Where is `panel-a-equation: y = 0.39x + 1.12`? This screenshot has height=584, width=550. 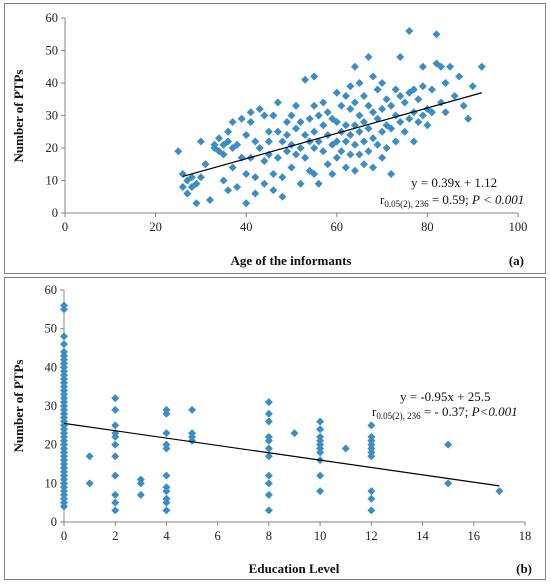 panel-a-equation: y = 0.39x + 1.12 is located at coordinates (454, 182).